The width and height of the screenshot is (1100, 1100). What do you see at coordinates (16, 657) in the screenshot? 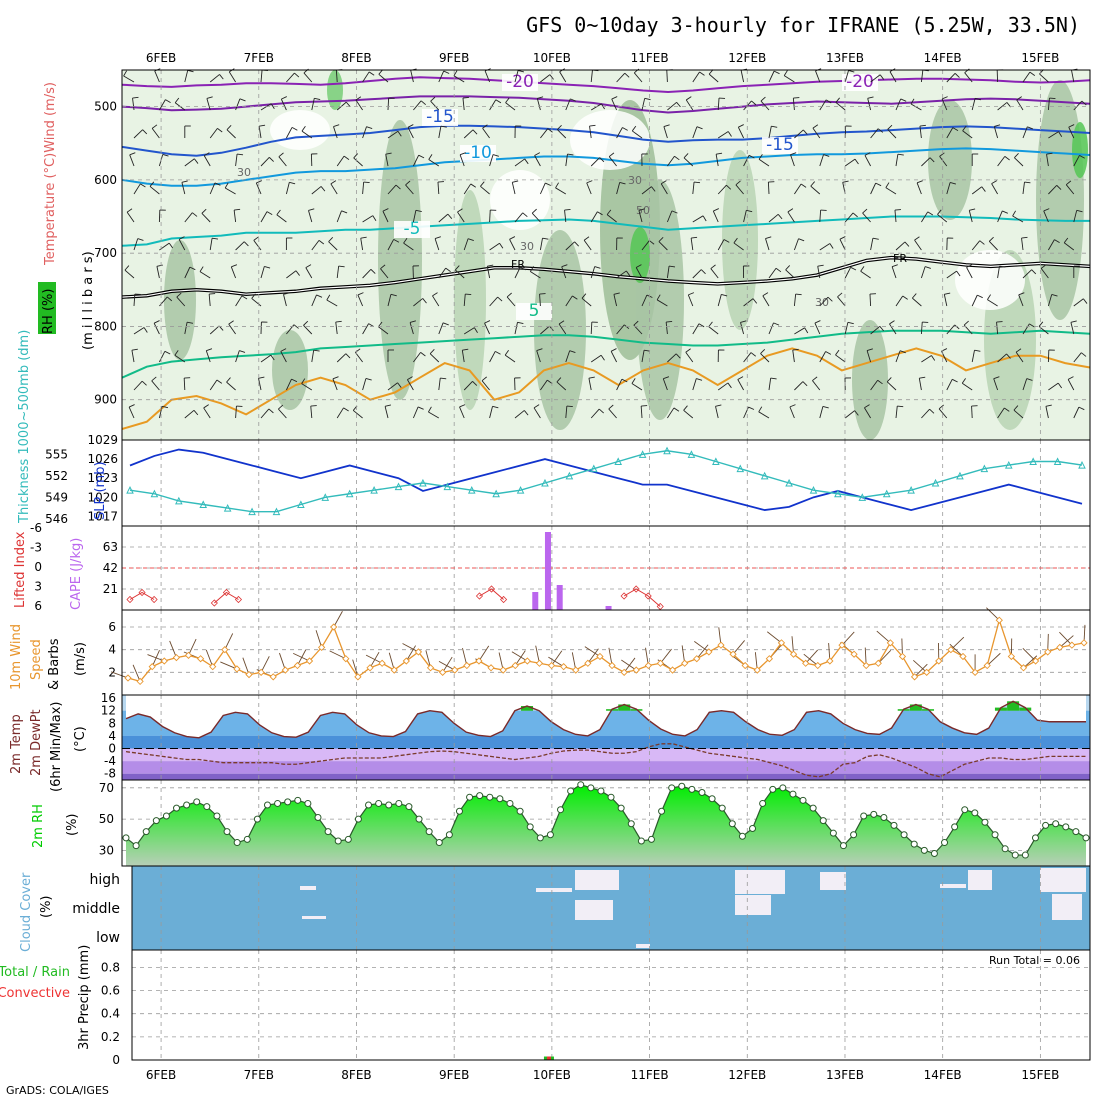
I see `wind-axis-label-1: 10m Wind` at bounding box center [16, 657].